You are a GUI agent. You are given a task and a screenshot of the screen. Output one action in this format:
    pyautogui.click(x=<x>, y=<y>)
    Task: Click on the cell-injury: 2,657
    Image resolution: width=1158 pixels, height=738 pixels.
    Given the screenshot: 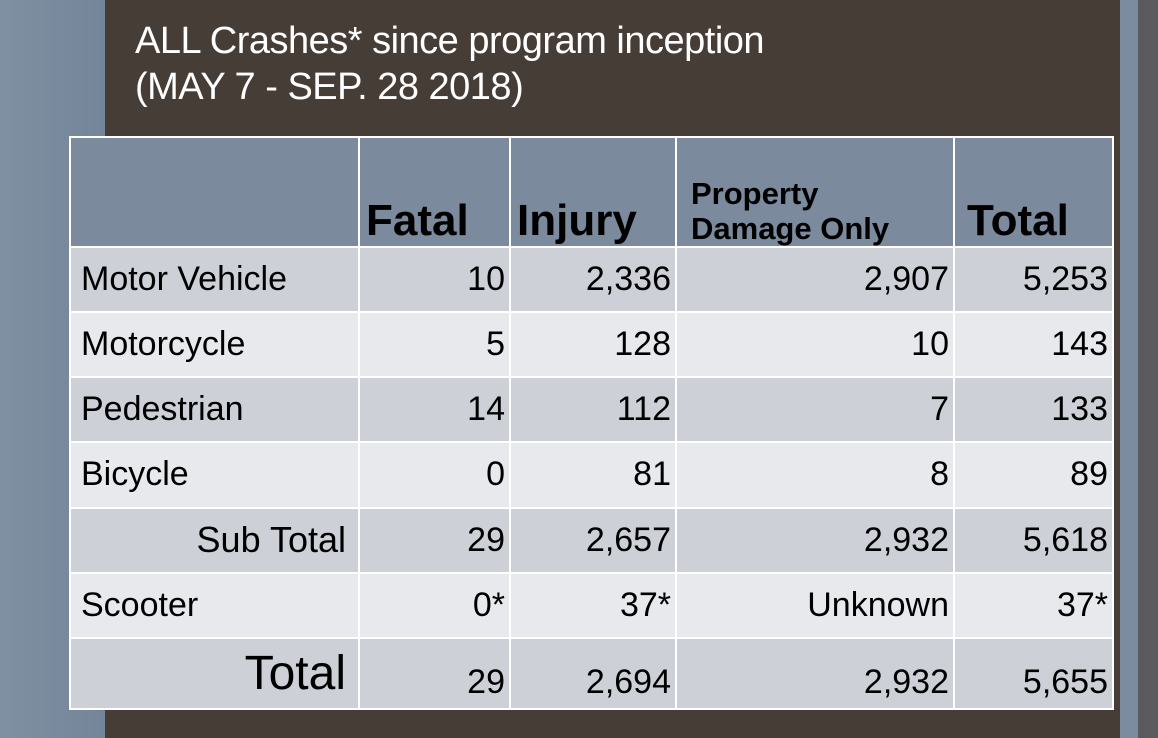 What is the action you would take?
    pyautogui.click(x=593, y=540)
    